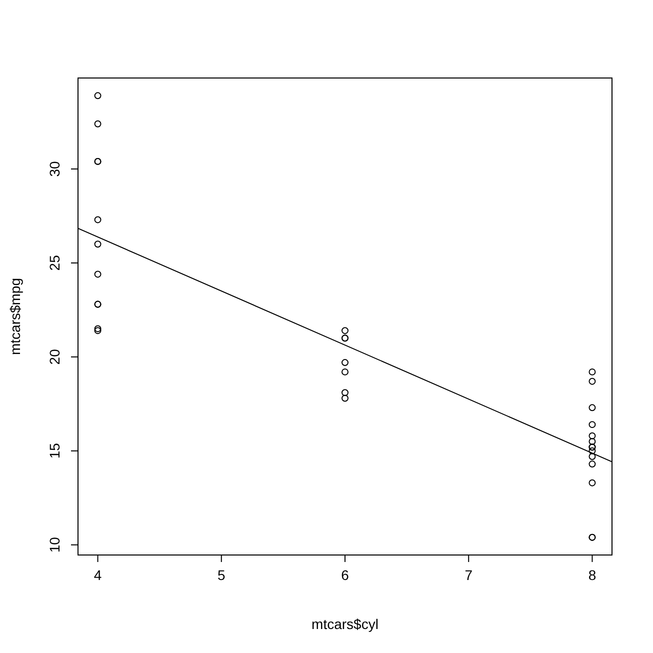 The image size is (653, 653). I want to click on x-tick-label: 8, so click(592, 574).